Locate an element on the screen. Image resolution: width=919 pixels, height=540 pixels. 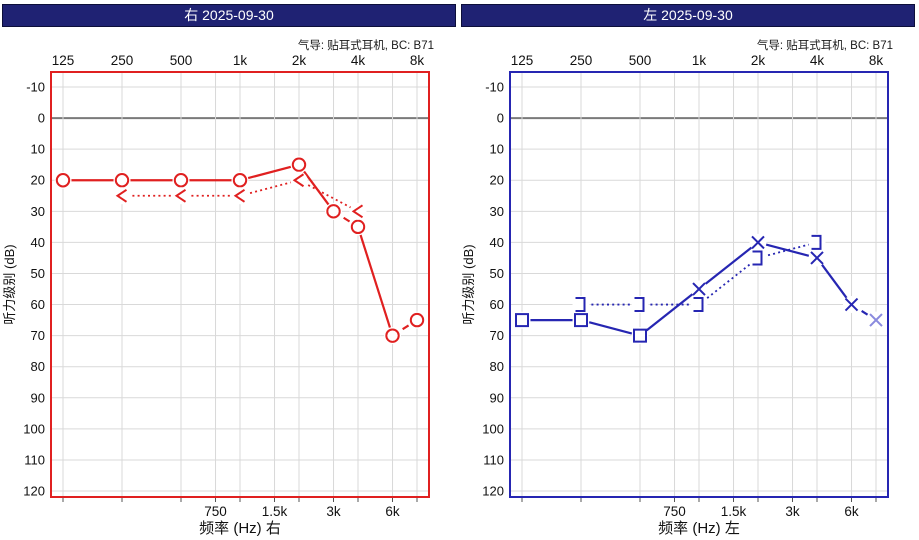
bone-conduction-left-markers is located at coordinates (699, 273).